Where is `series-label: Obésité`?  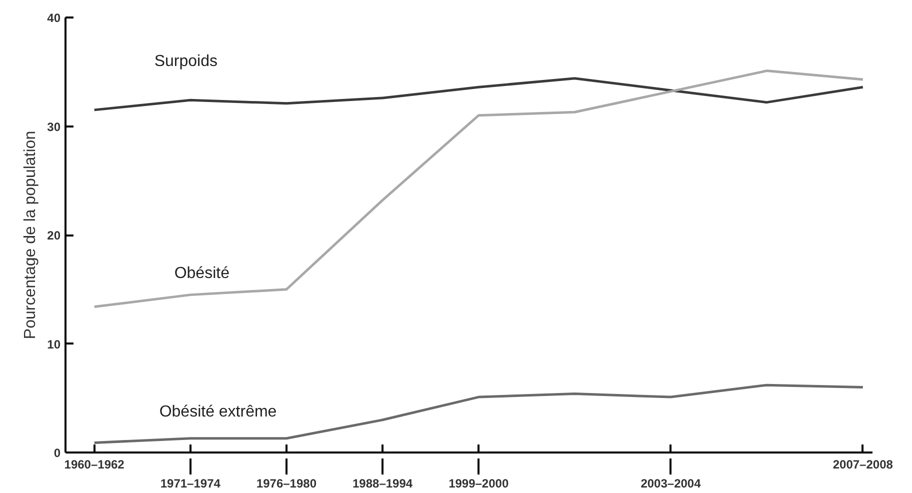 series-label: Obésité is located at coordinates (202, 273).